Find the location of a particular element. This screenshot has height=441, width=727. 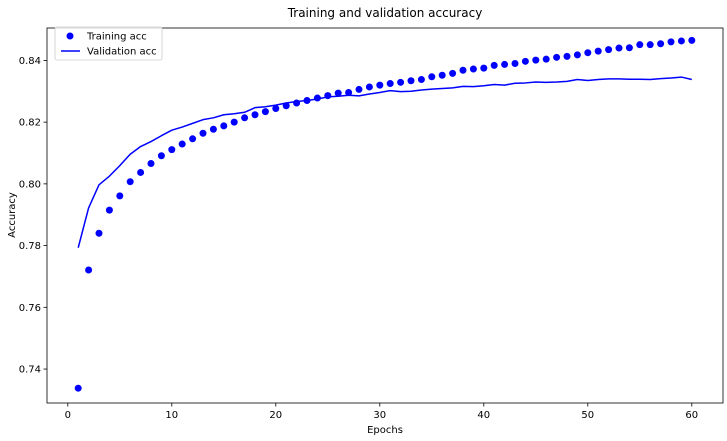

legend: Training acc Validation acc is located at coordinates (108, 43).